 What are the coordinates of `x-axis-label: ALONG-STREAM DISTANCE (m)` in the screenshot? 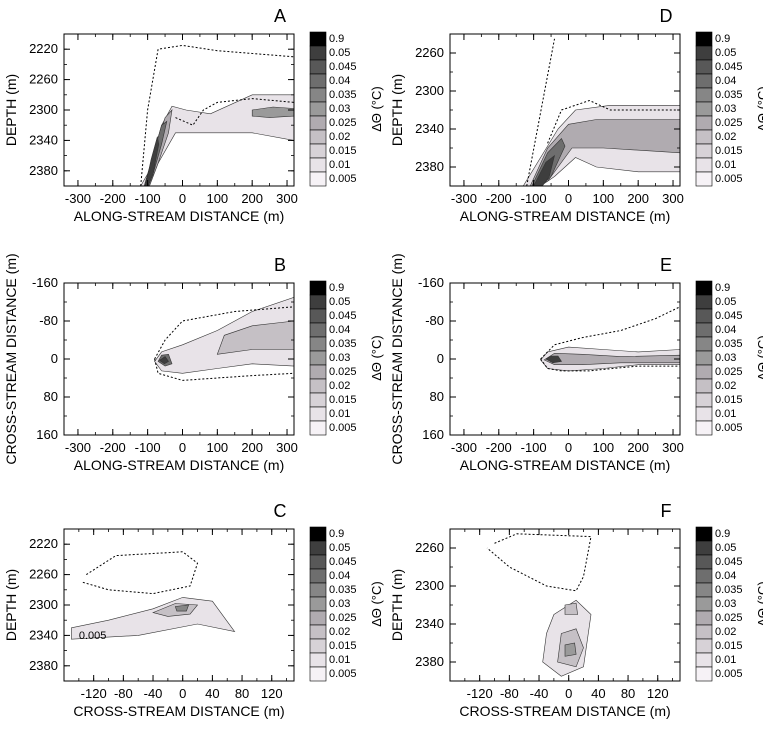 It's located at (179, 465).